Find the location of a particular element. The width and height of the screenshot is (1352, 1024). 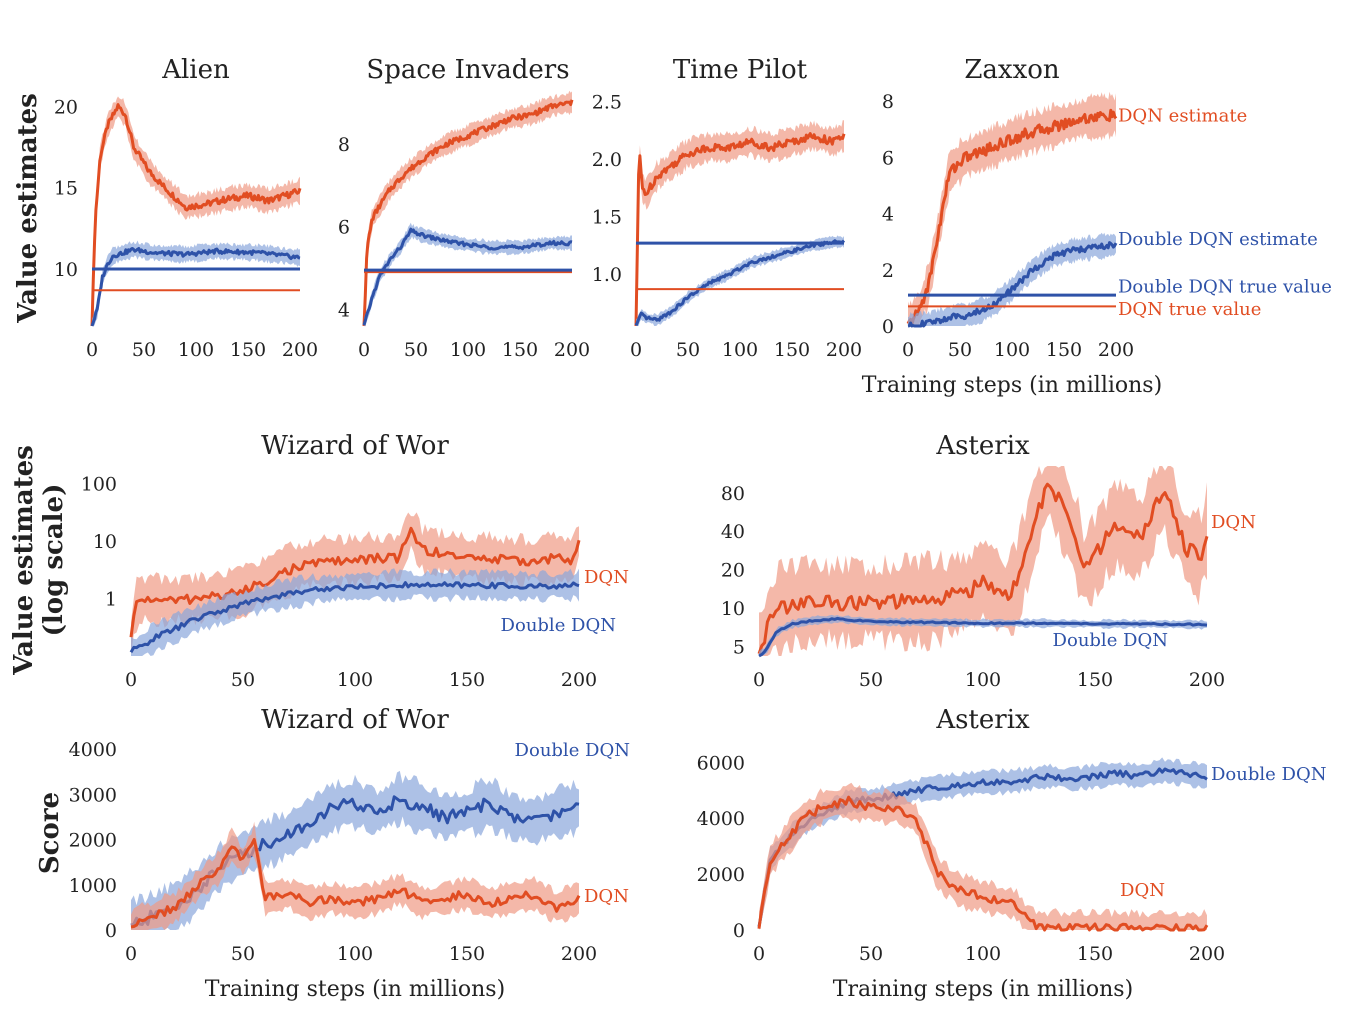

panel-space-invaders: Space Invaders 0 50 100 150 200 4 6 8 is located at coordinates (464, 208).